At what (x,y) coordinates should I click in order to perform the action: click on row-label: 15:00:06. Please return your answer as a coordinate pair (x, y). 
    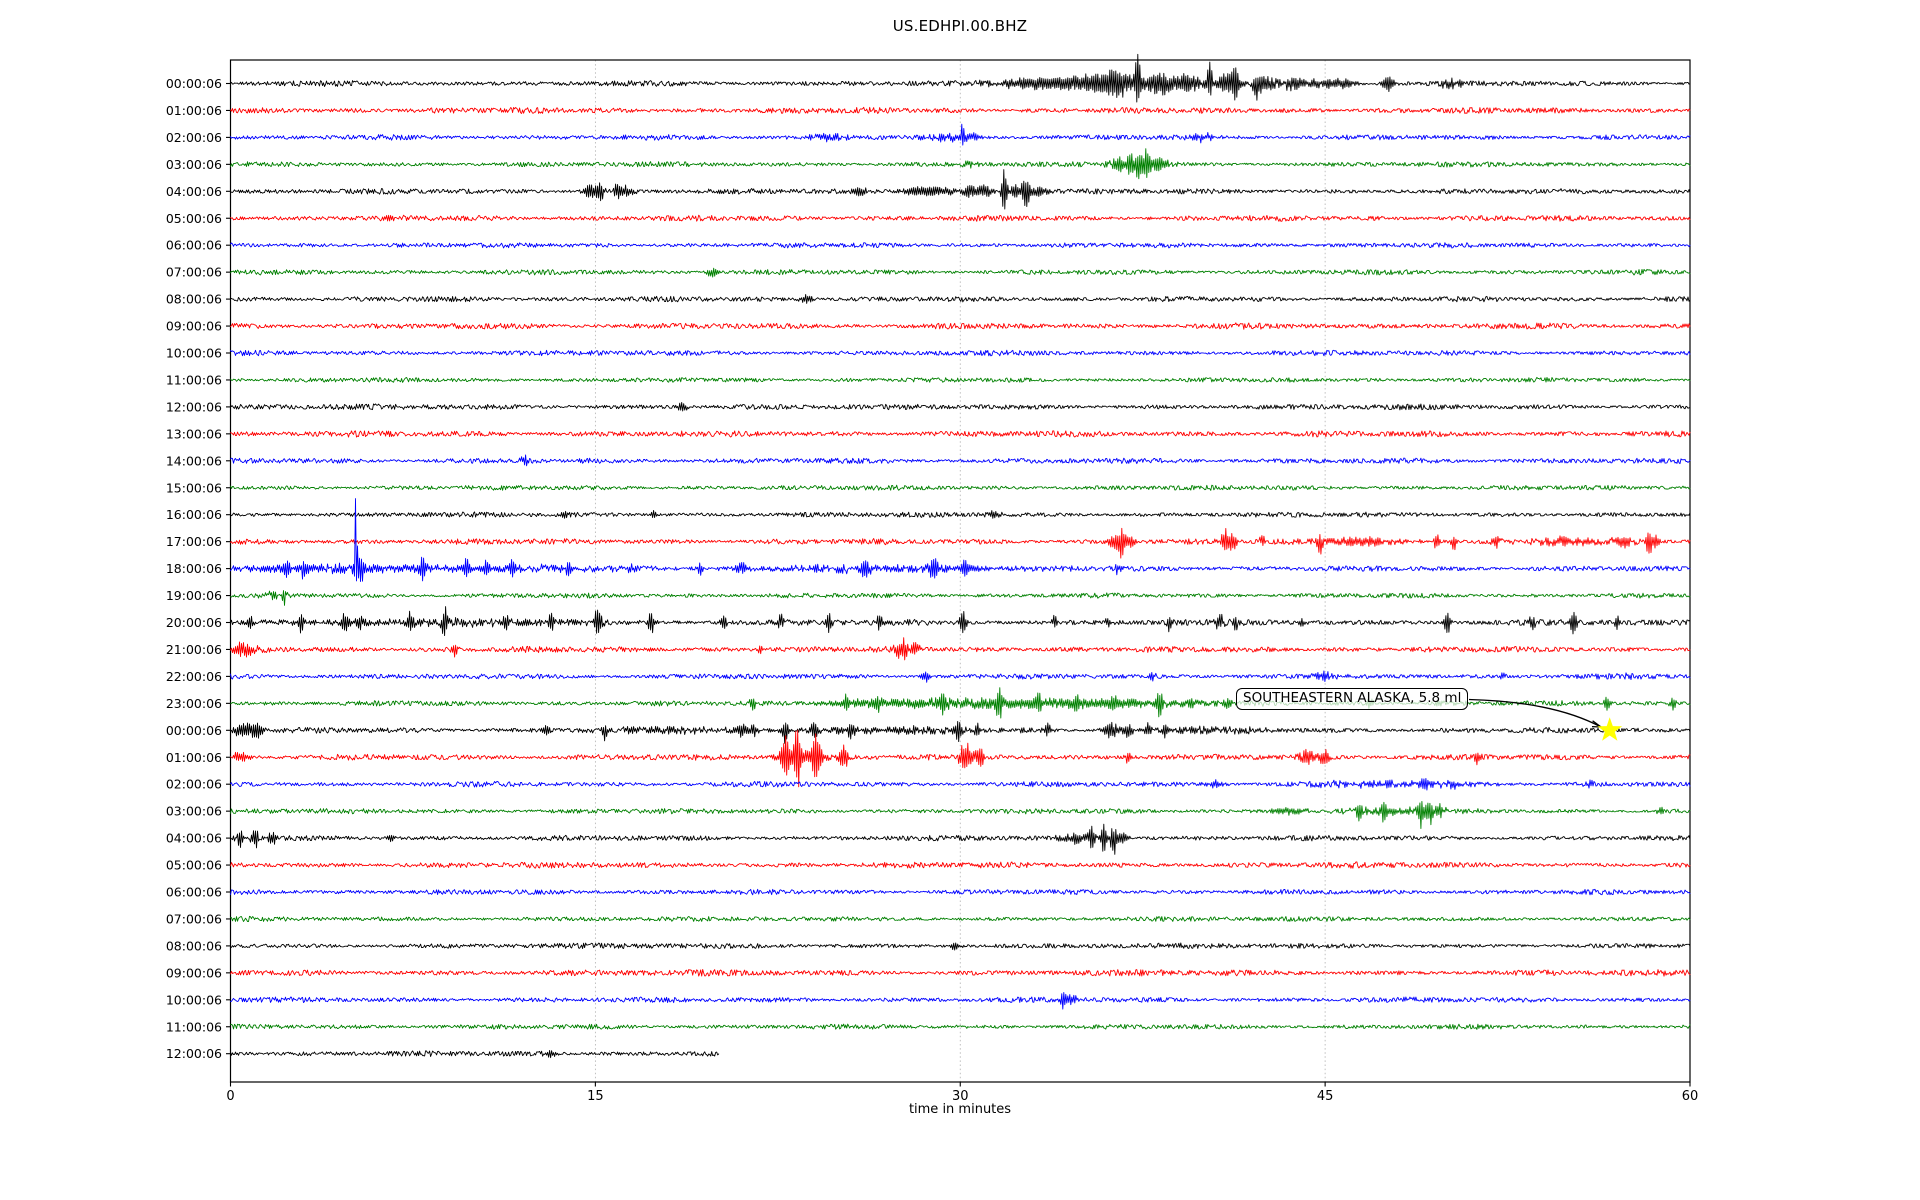
    Looking at the image, I should click on (194, 487).